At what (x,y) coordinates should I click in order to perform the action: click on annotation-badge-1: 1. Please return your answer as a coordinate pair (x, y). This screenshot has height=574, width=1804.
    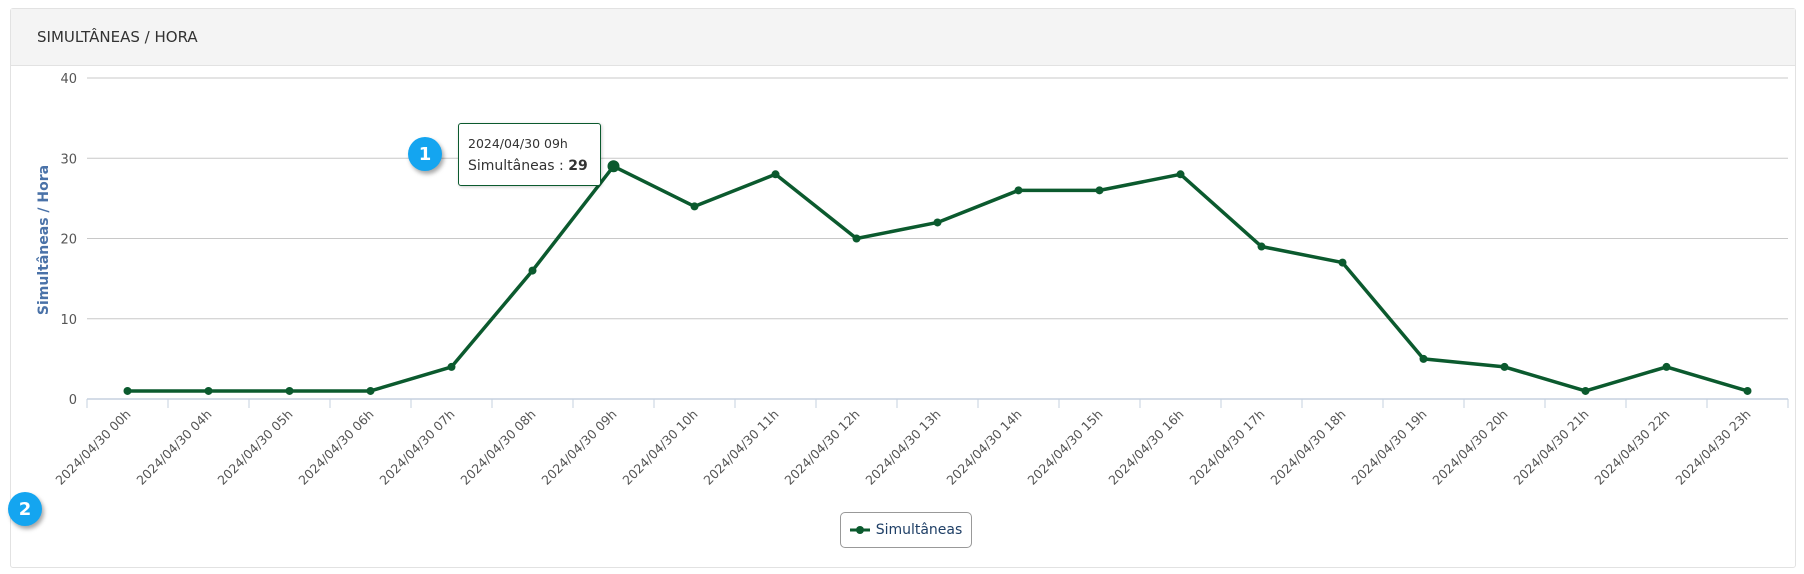
    Looking at the image, I should click on (425, 154).